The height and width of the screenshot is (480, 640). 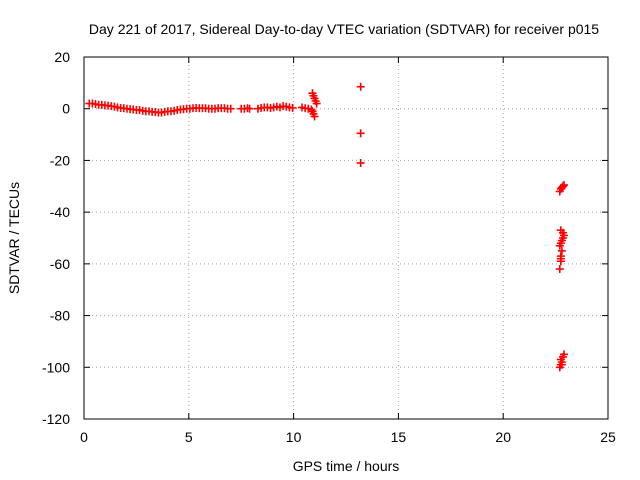 I want to click on y-tick-label: -80, so click(x=60, y=316).